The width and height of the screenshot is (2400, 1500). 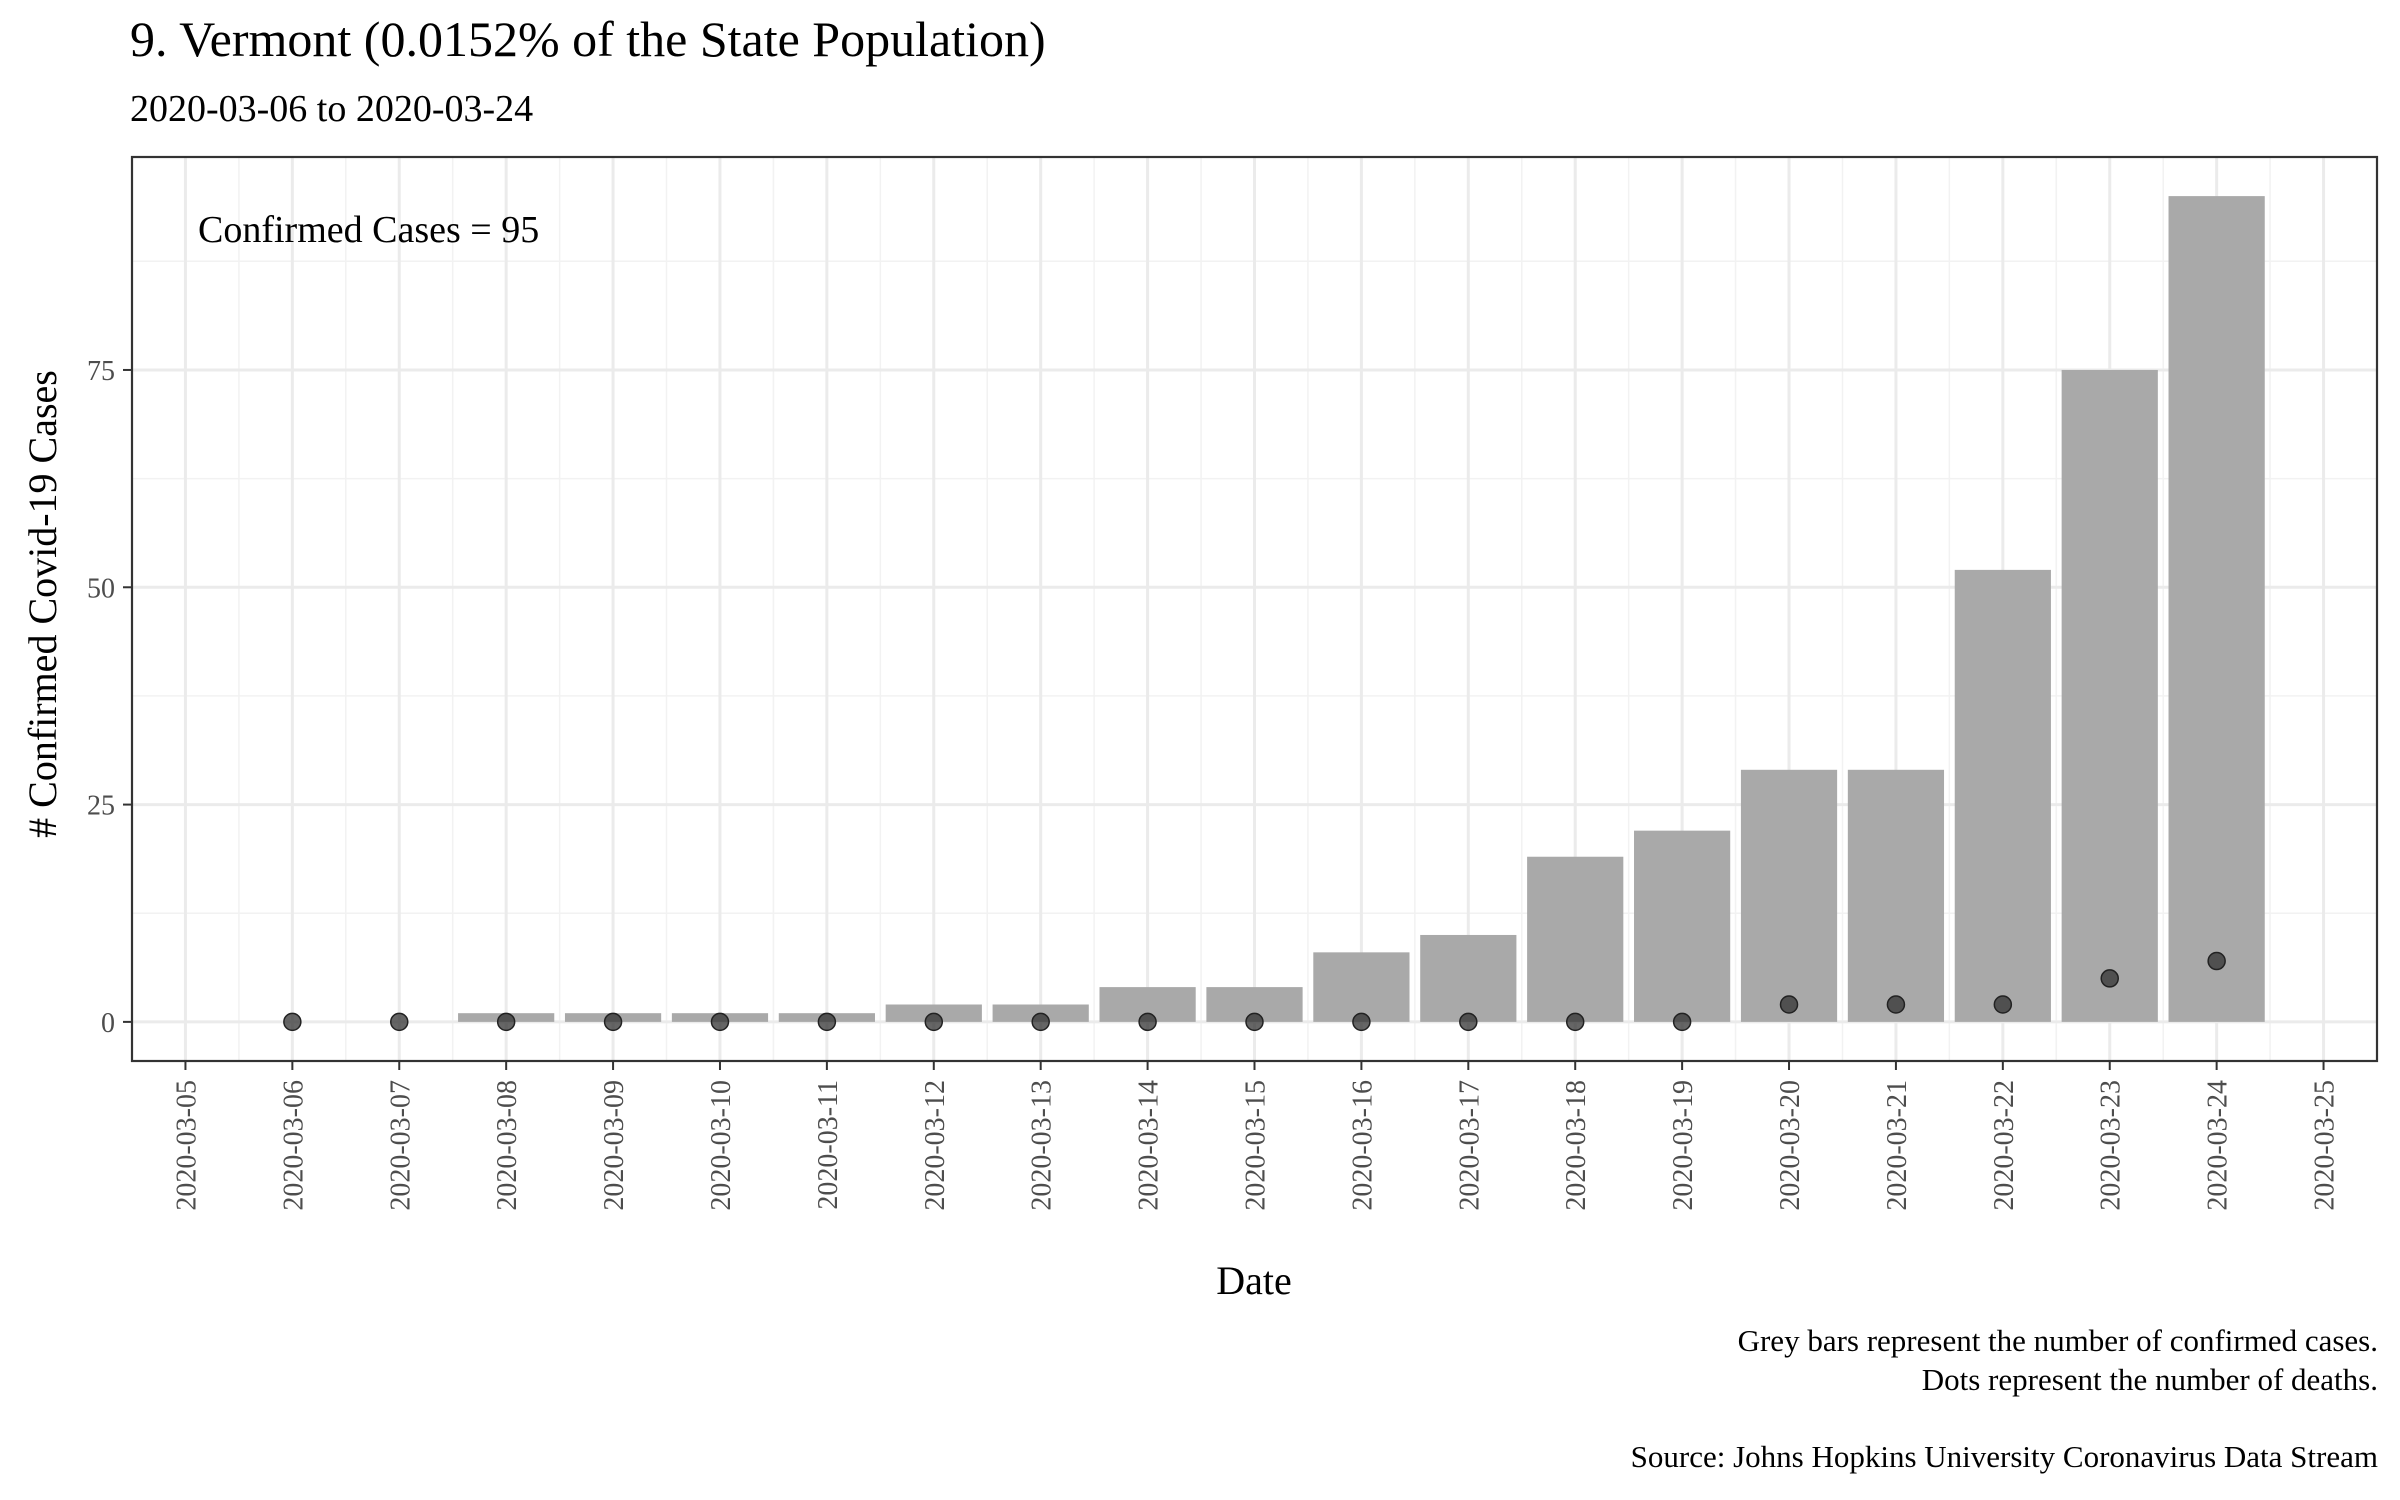 I want to click on x-tick-label: 2020-03-22, so click(x=2004, y=1145).